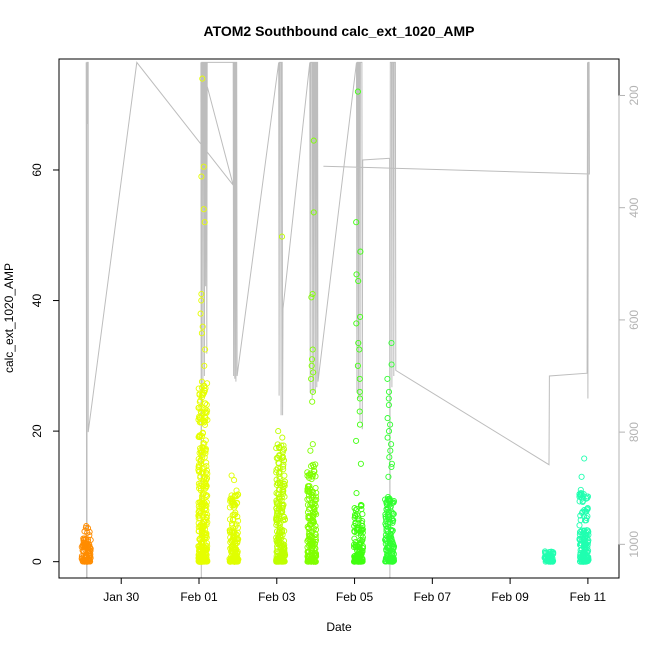  Describe the element at coordinates (634, 95) in the screenshot. I see `y2-tick-label: 200` at that location.